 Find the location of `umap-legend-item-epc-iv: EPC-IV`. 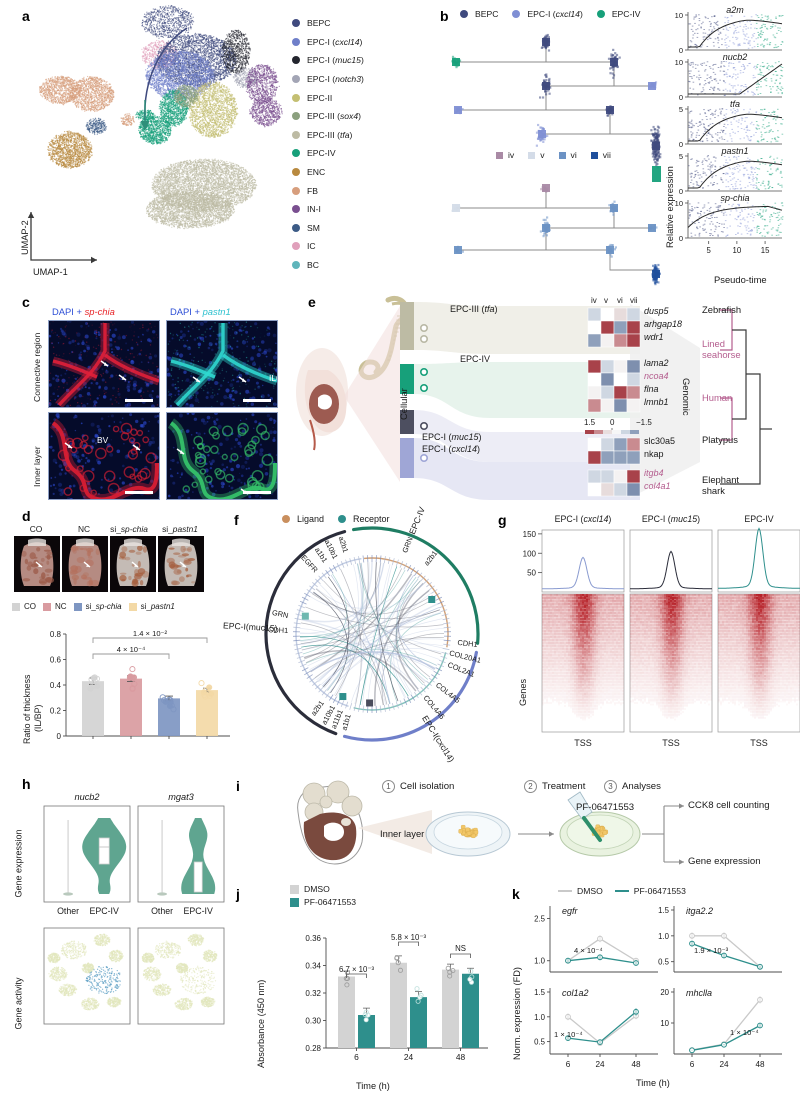

umap-legend-item-epc-iv: EPC-IV is located at coordinates (328, 153).